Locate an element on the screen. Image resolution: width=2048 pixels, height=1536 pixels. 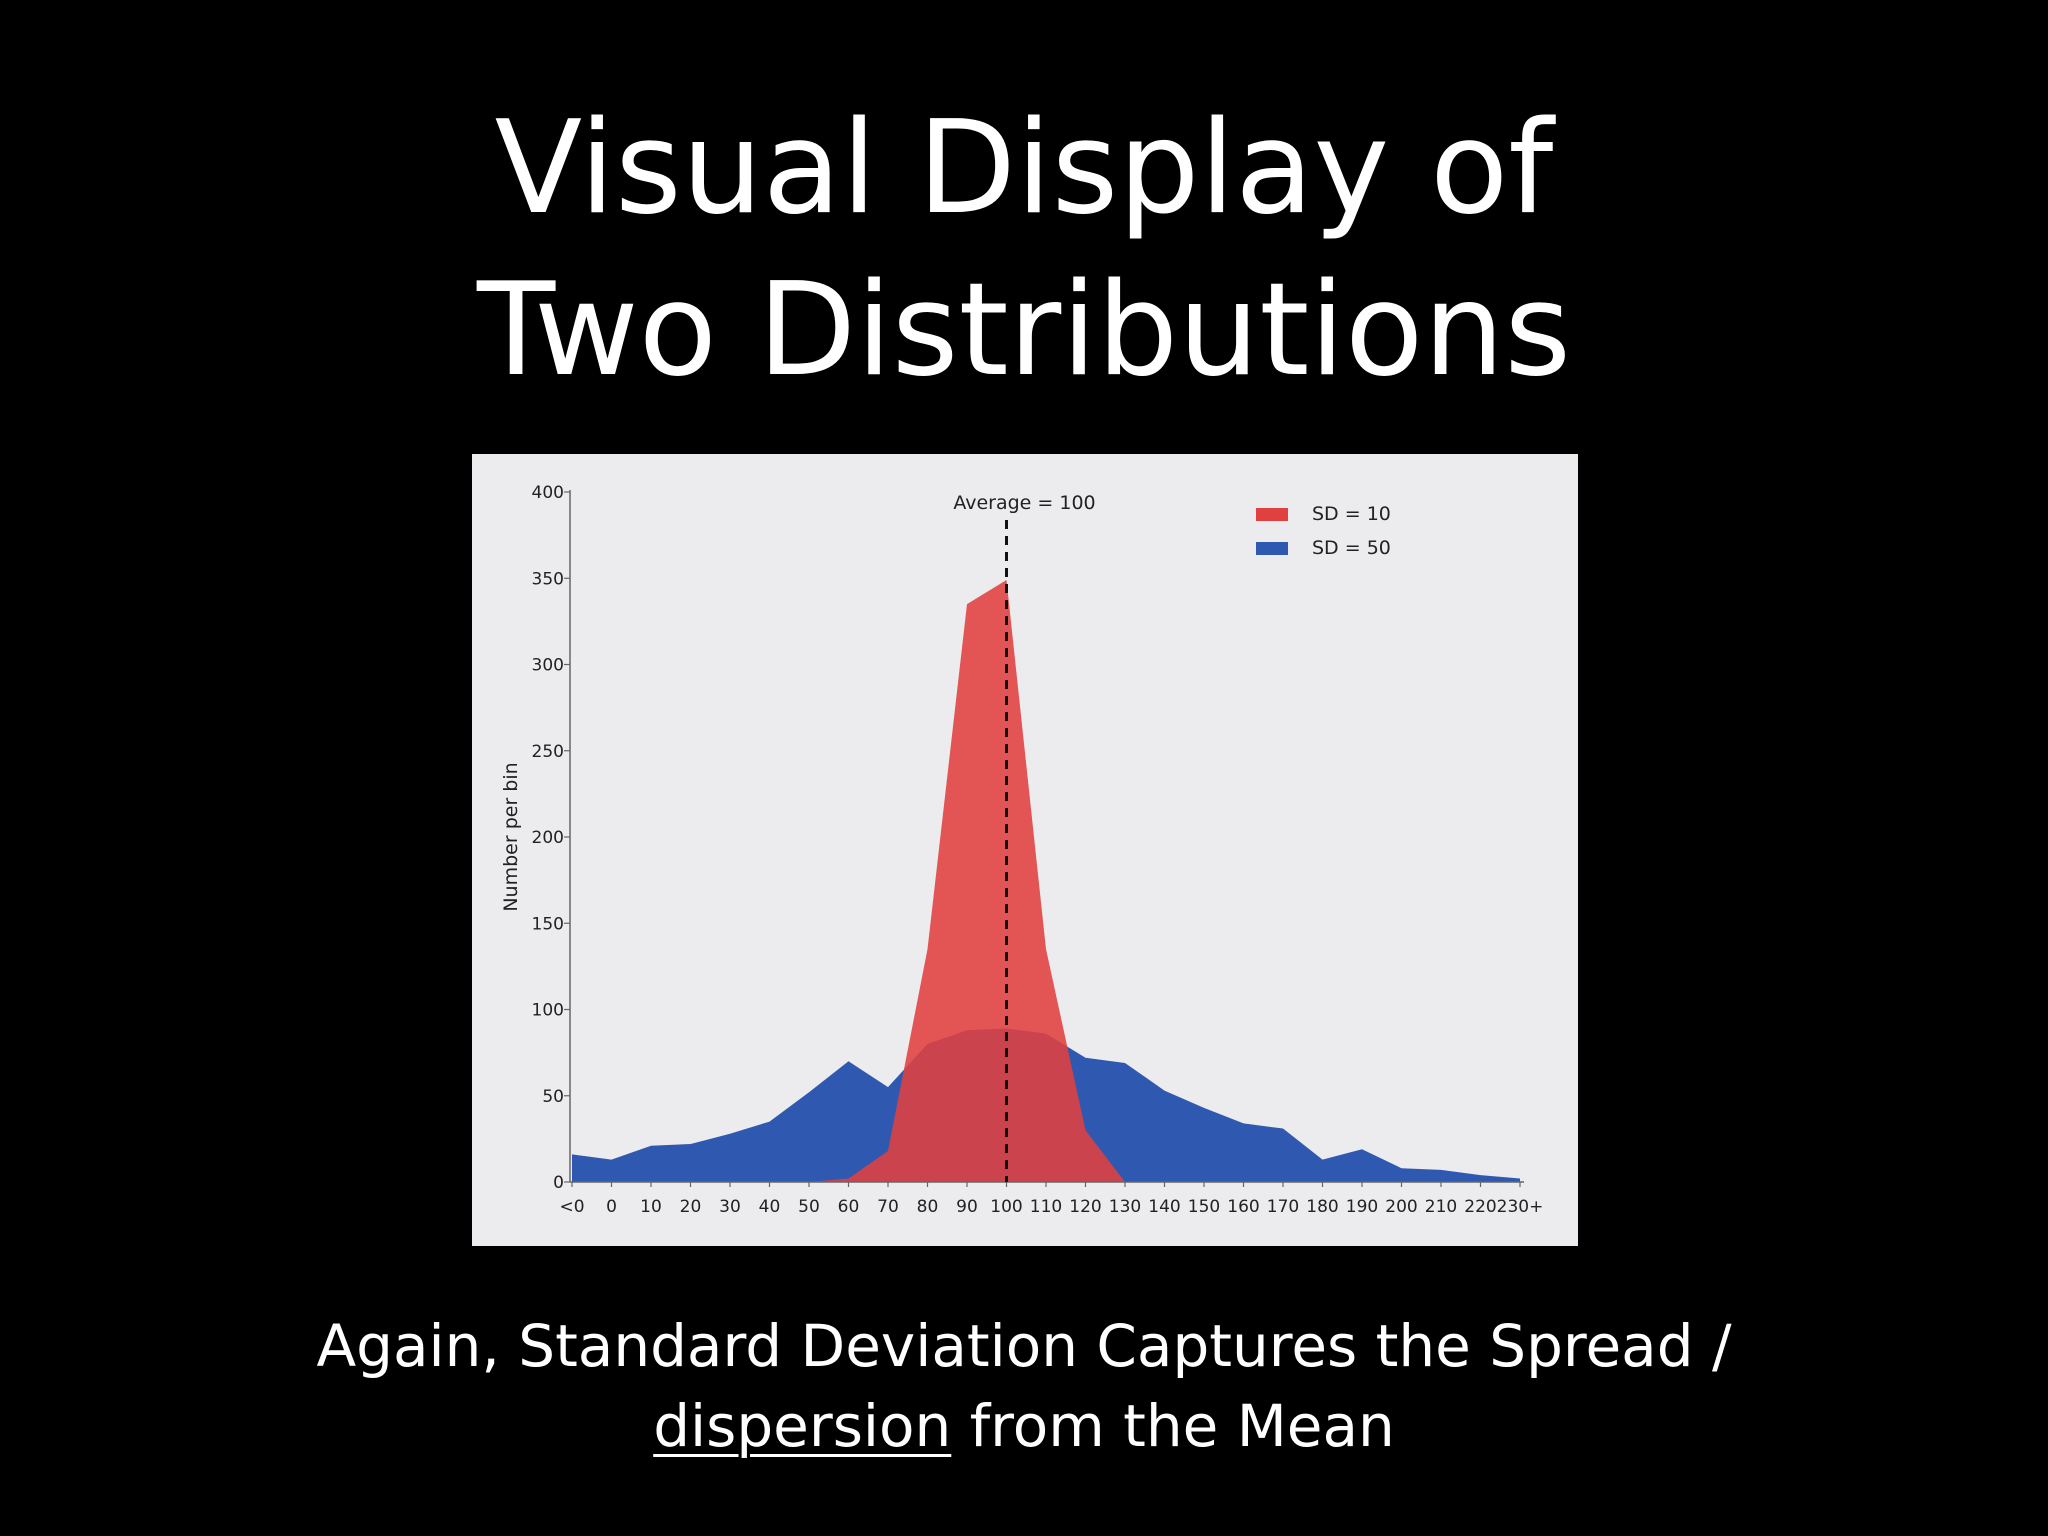
legend-label-1: SD = 50 is located at coordinates (1351, 548).